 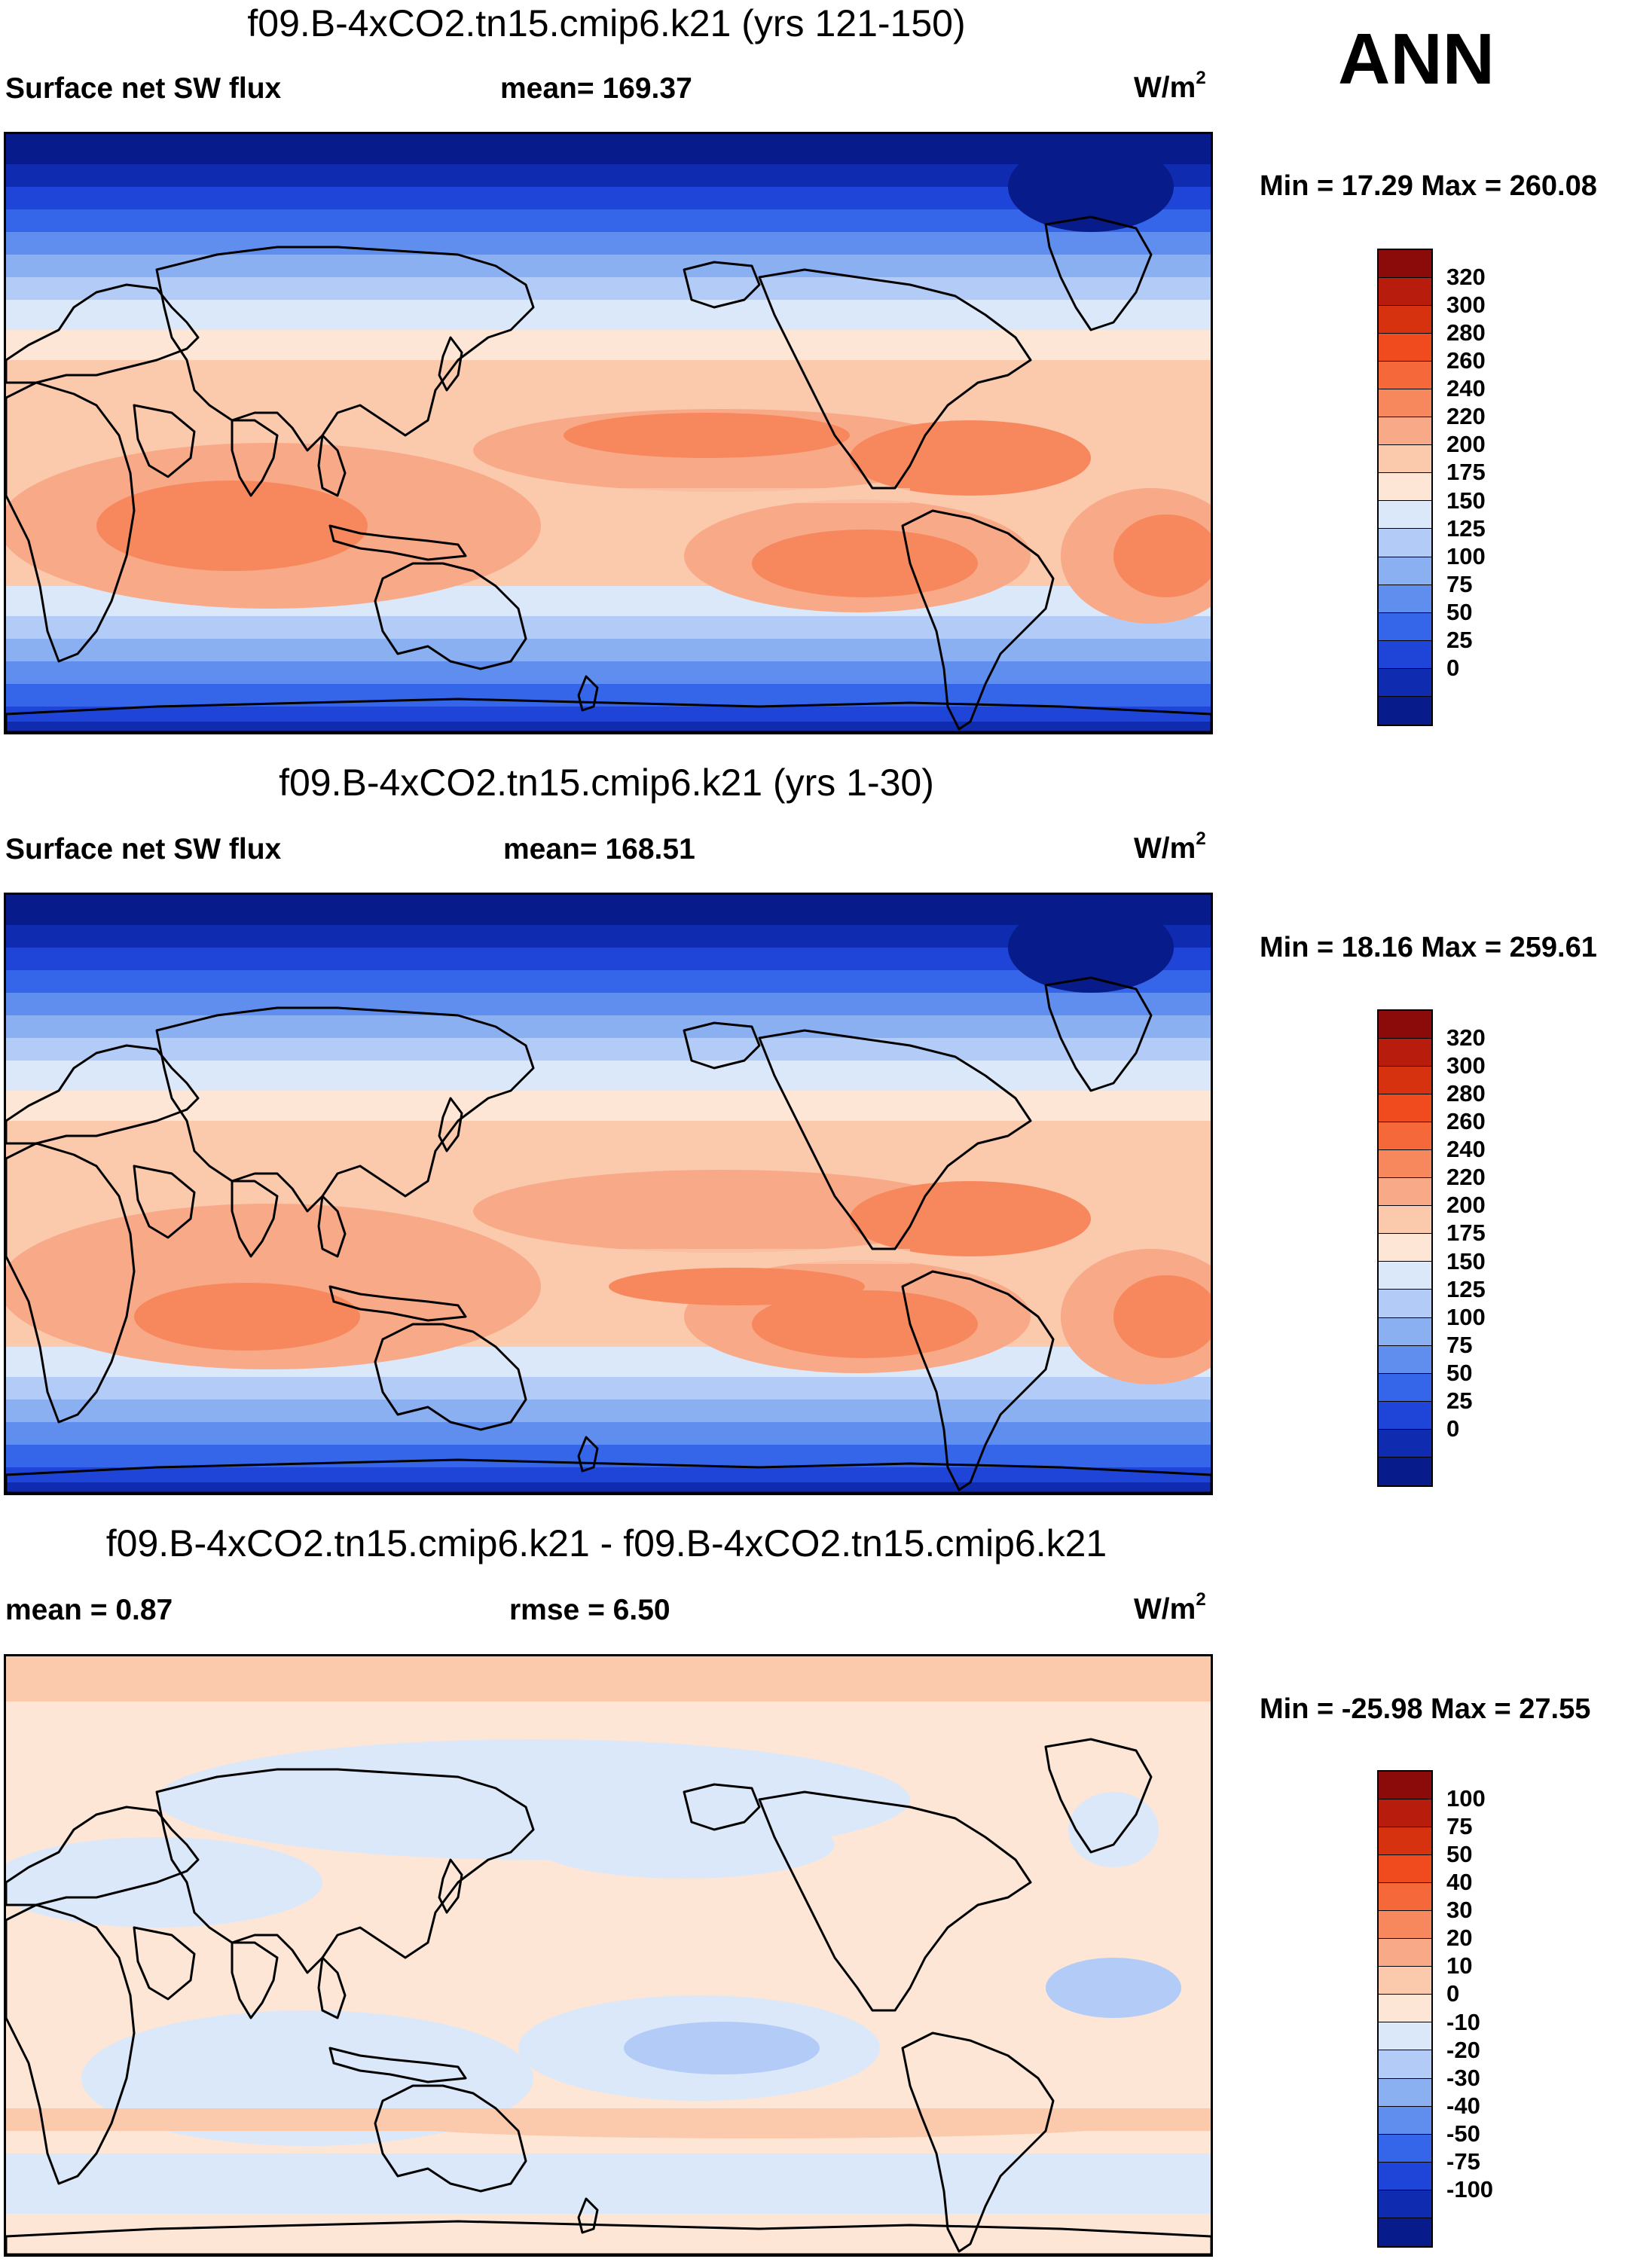 I want to click on colorbar-tick-label: 20, so click(x=1459, y=1938).